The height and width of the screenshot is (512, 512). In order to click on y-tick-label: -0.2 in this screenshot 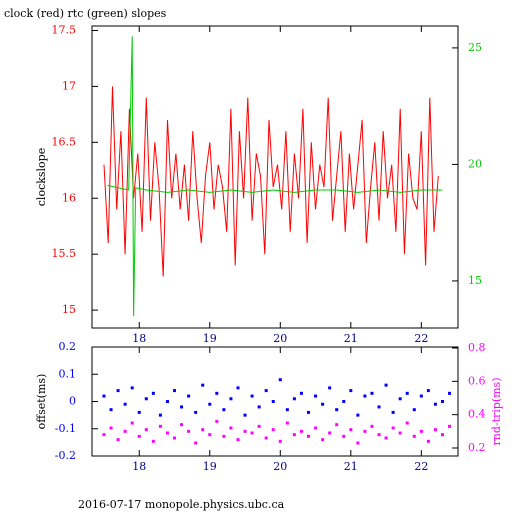, I will do `click(65, 455)`.